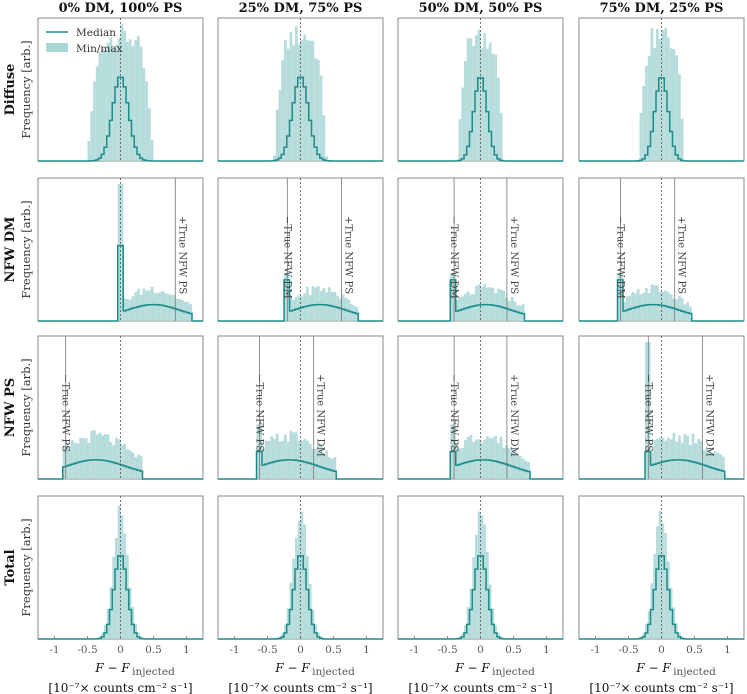 The height and width of the screenshot is (694, 747). What do you see at coordinates (301, 8) in the screenshot?
I see `column-title-1: 25% DM, 75% PS` at bounding box center [301, 8].